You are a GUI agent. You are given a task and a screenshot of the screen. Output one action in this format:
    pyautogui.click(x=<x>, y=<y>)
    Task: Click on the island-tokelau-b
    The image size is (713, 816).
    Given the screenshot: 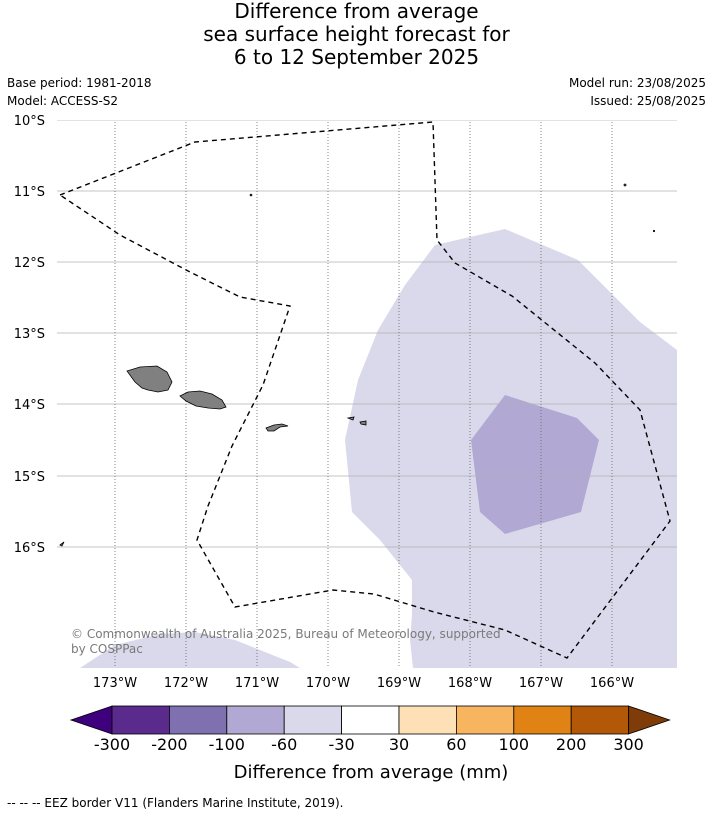 What is the action you would take?
    pyautogui.click(x=654, y=231)
    